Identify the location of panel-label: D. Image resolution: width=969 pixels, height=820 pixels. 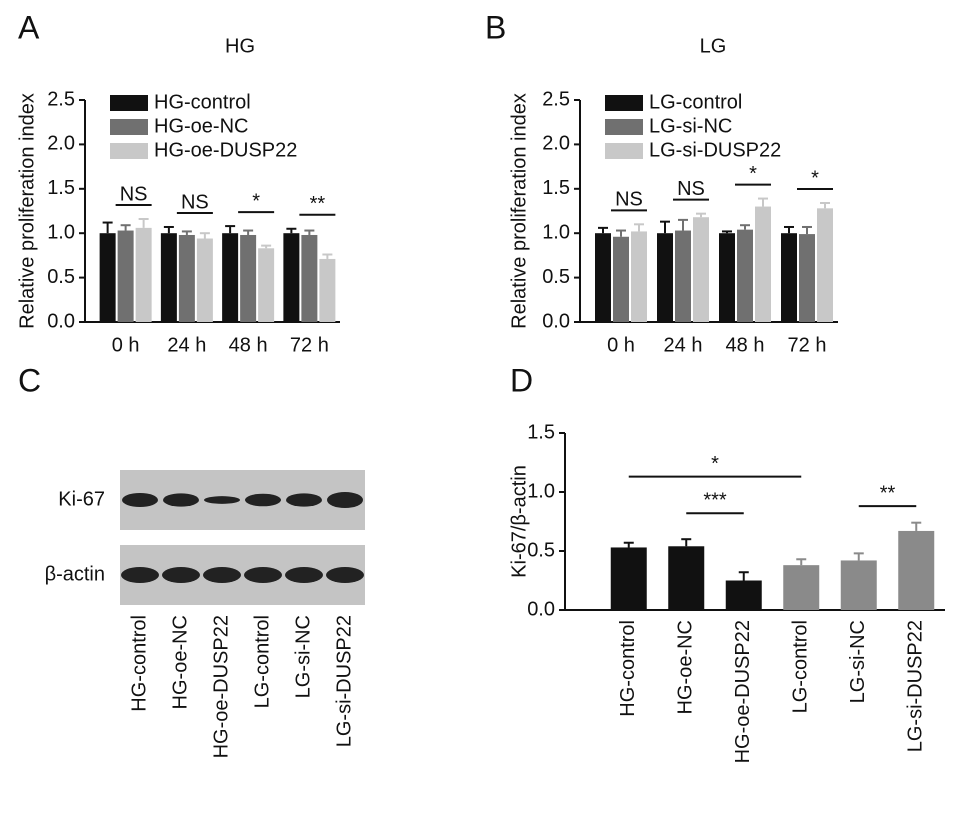
(521, 380).